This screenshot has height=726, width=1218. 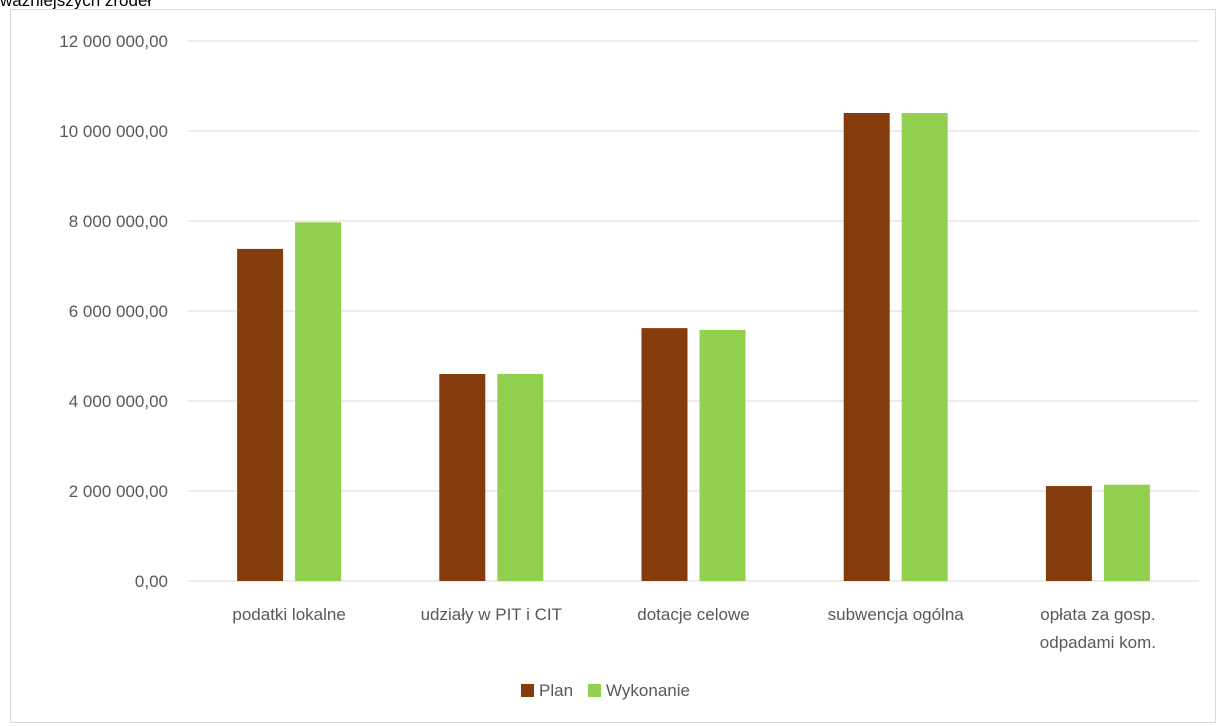 What do you see at coordinates (113, 41) in the screenshot?
I see `y-tick-label: 12 000 000,00` at bounding box center [113, 41].